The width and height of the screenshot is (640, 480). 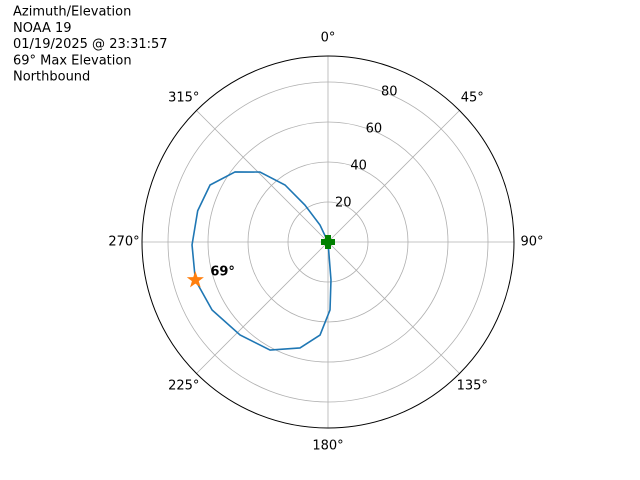 I want to click on title-line: Azimuth/Elevation, so click(x=72, y=12).